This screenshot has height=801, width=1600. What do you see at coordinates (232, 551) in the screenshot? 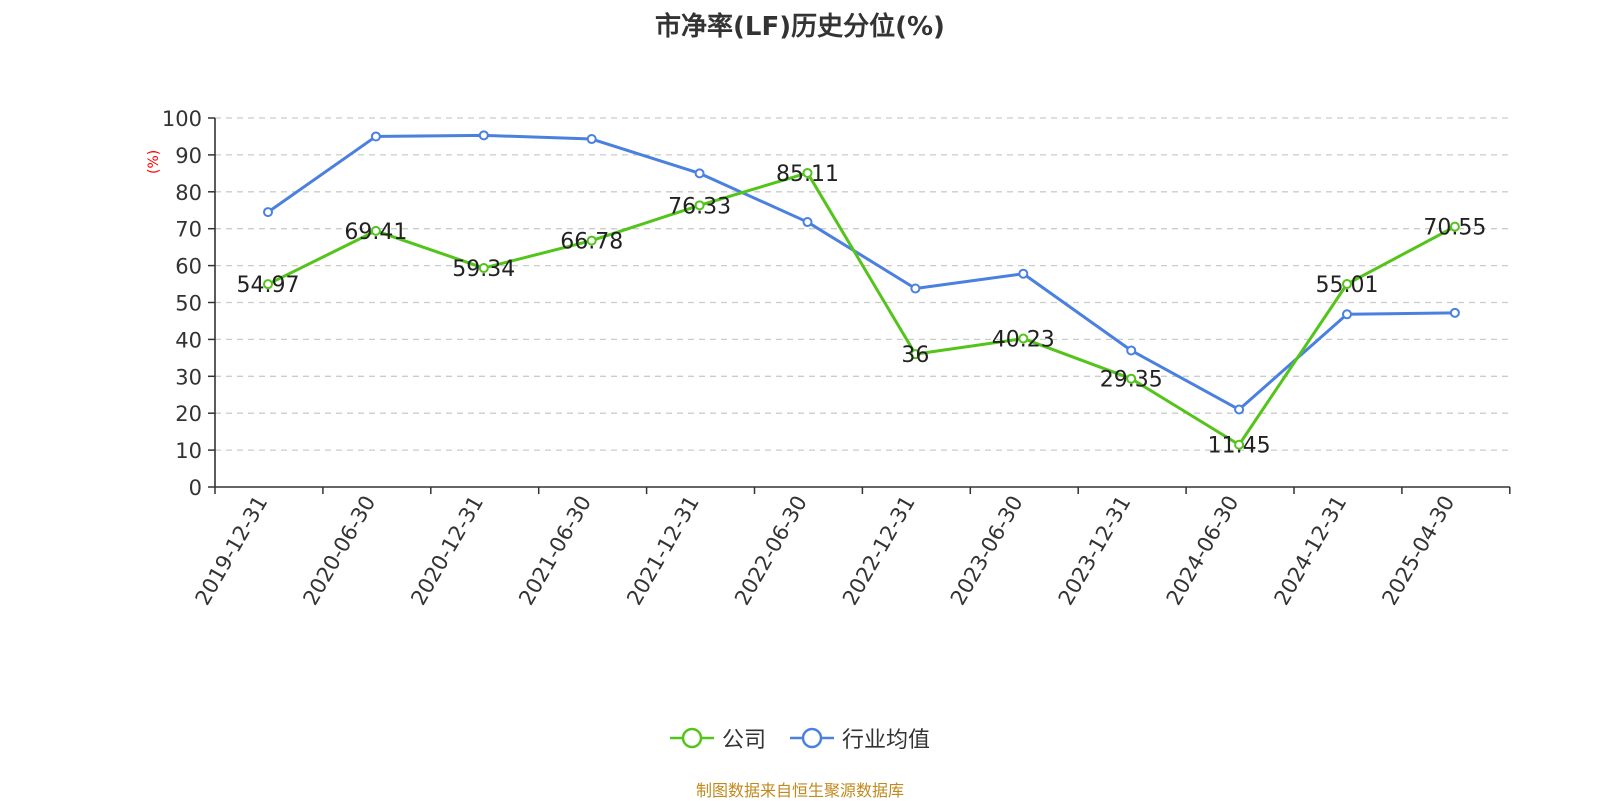
I see `x-tick-label-2019-12-31: 2019-12-31` at bounding box center [232, 551].